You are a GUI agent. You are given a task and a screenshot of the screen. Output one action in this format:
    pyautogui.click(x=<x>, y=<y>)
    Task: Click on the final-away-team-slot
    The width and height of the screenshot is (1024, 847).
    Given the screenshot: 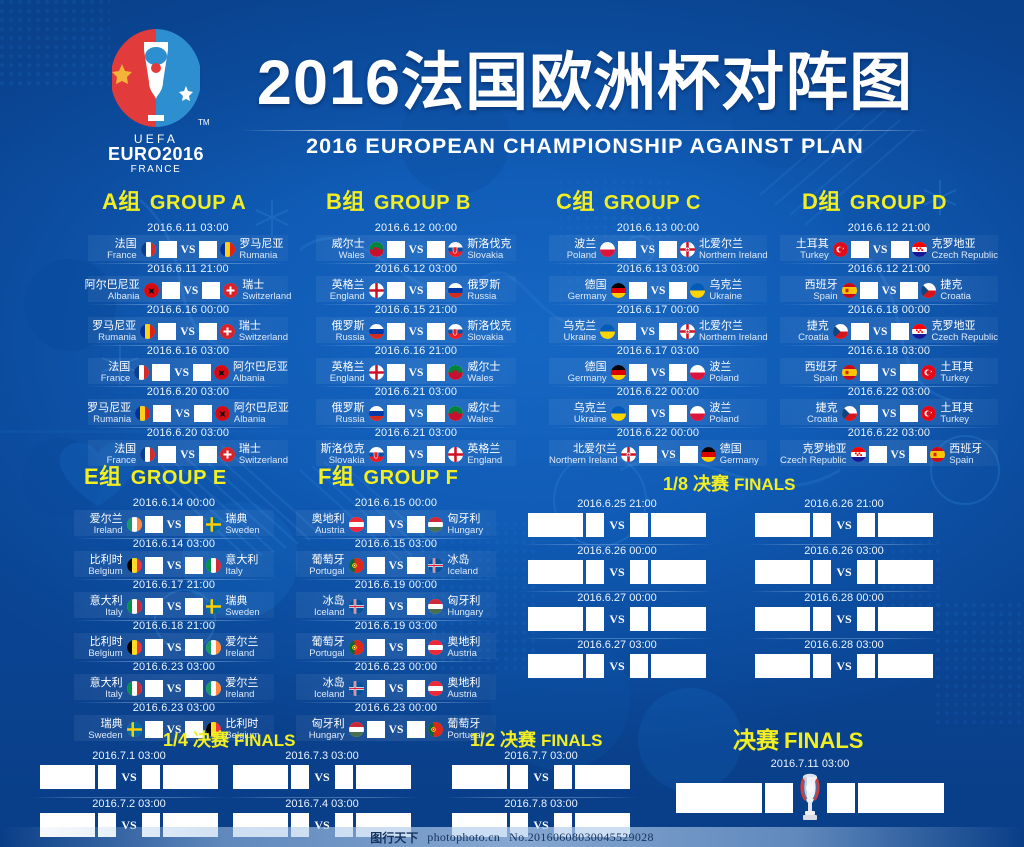 What is the action you would take?
    pyautogui.click(x=901, y=798)
    